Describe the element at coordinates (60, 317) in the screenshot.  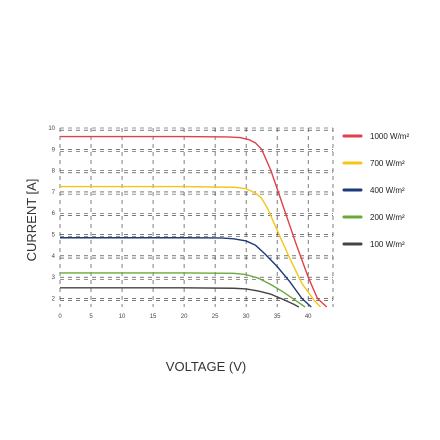
I see `x-tick-label: 0` at that location.